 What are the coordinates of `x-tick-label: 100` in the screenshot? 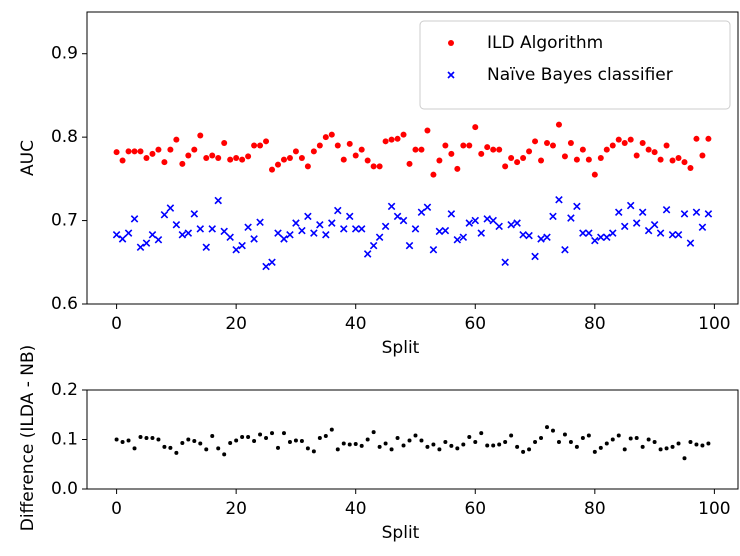 It's located at (714, 509).